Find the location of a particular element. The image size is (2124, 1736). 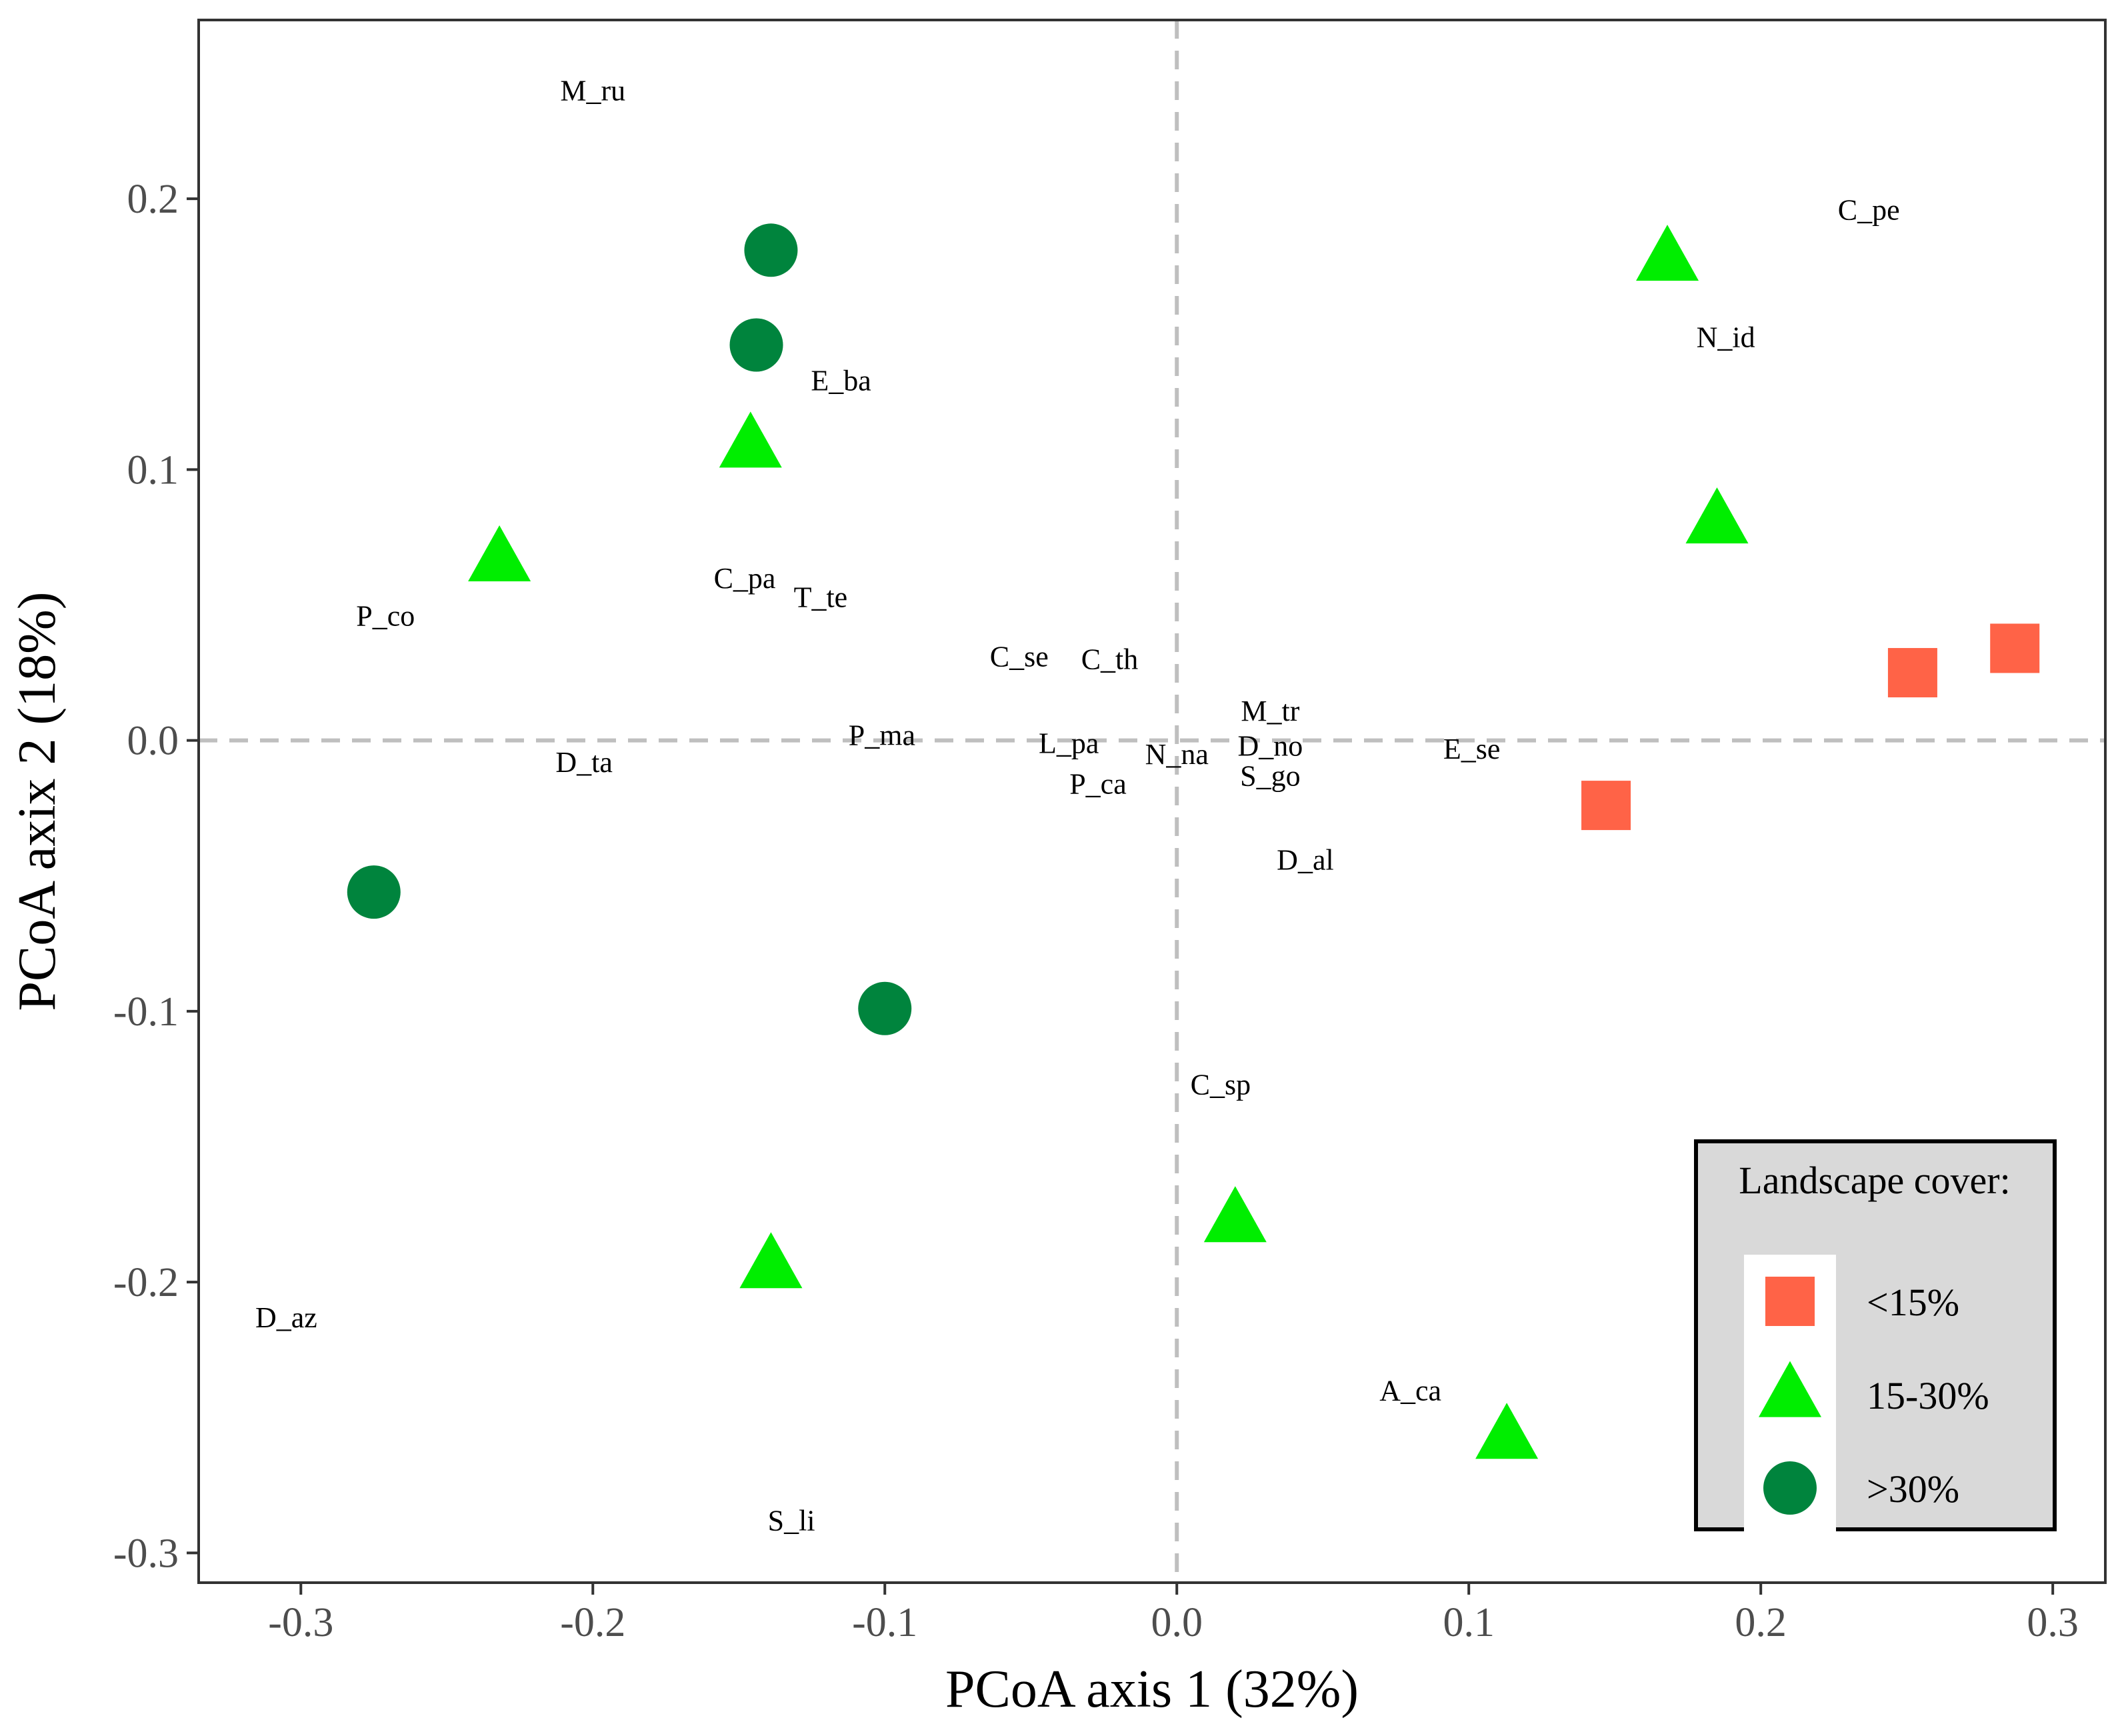

x-tick-label: 0.0 is located at coordinates (1177, 1622).